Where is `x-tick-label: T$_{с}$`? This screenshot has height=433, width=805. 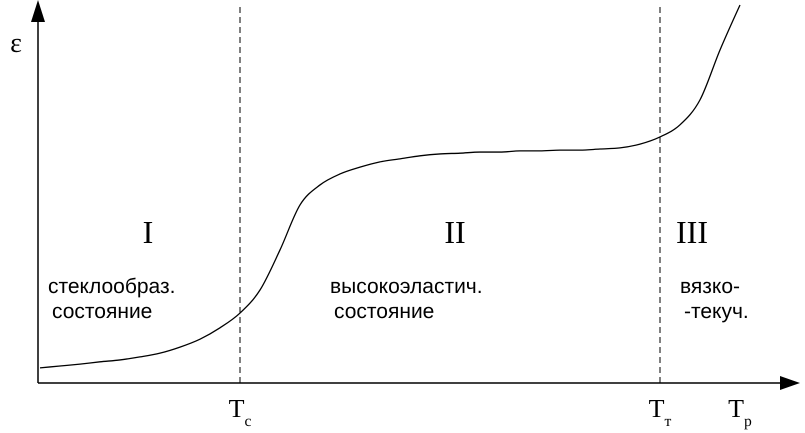 x-tick-label: T$_{с}$ is located at coordinates (240, 412).